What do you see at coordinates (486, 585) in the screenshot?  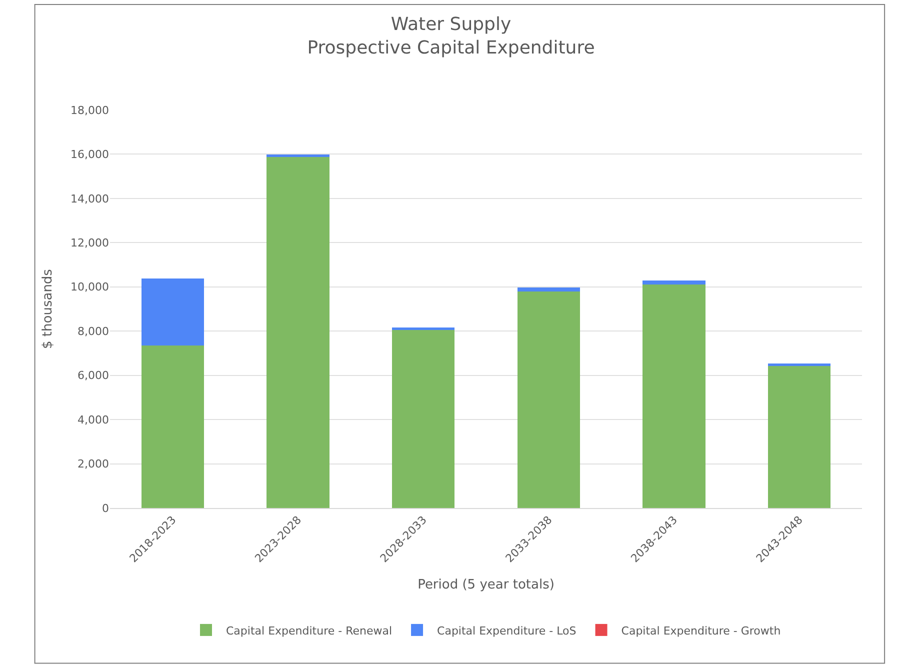 I see `x-axis-title: Period (5 year totals)` at bounding box center [486, 585].